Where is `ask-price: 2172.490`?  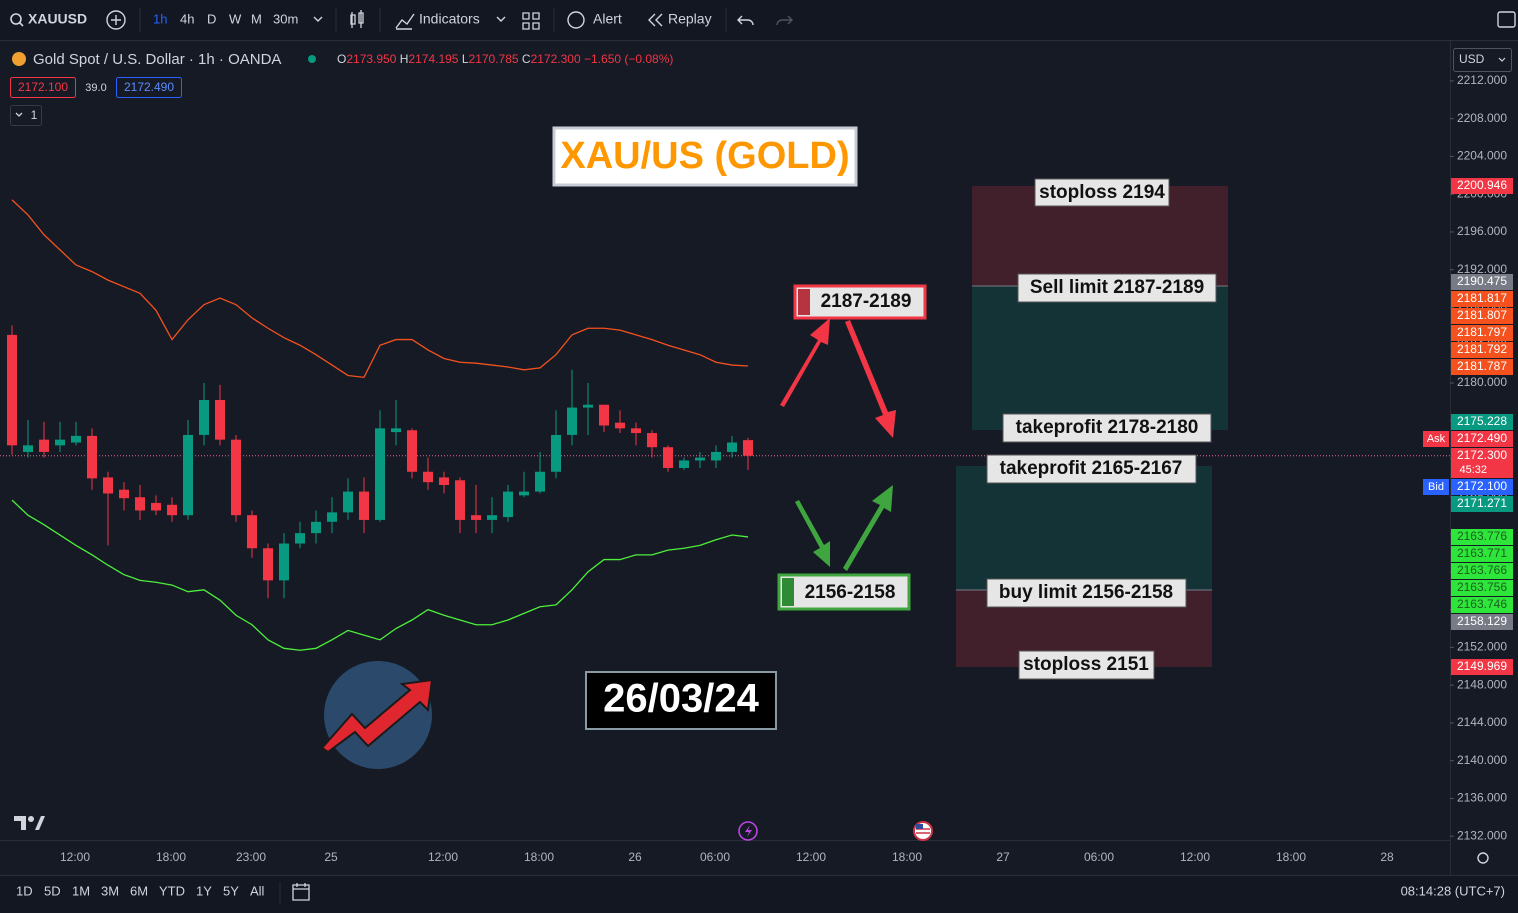
ask-price: 2172.490 is located at coordinates (149, 87).